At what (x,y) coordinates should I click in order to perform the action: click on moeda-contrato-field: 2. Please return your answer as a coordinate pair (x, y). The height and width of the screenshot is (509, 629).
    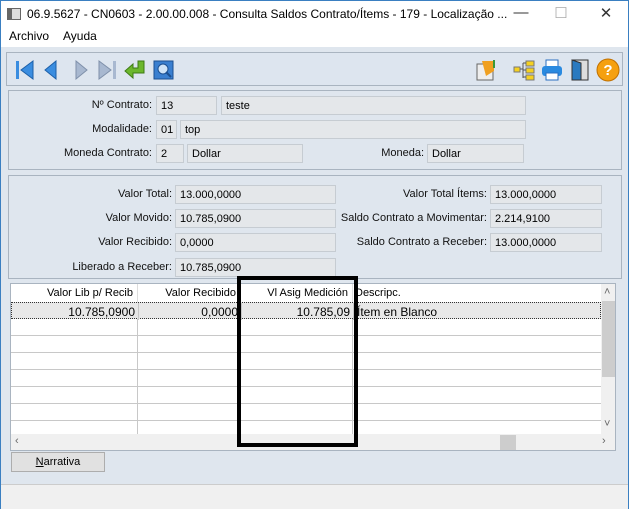
    Looking at the image, I should click on (170, 153).